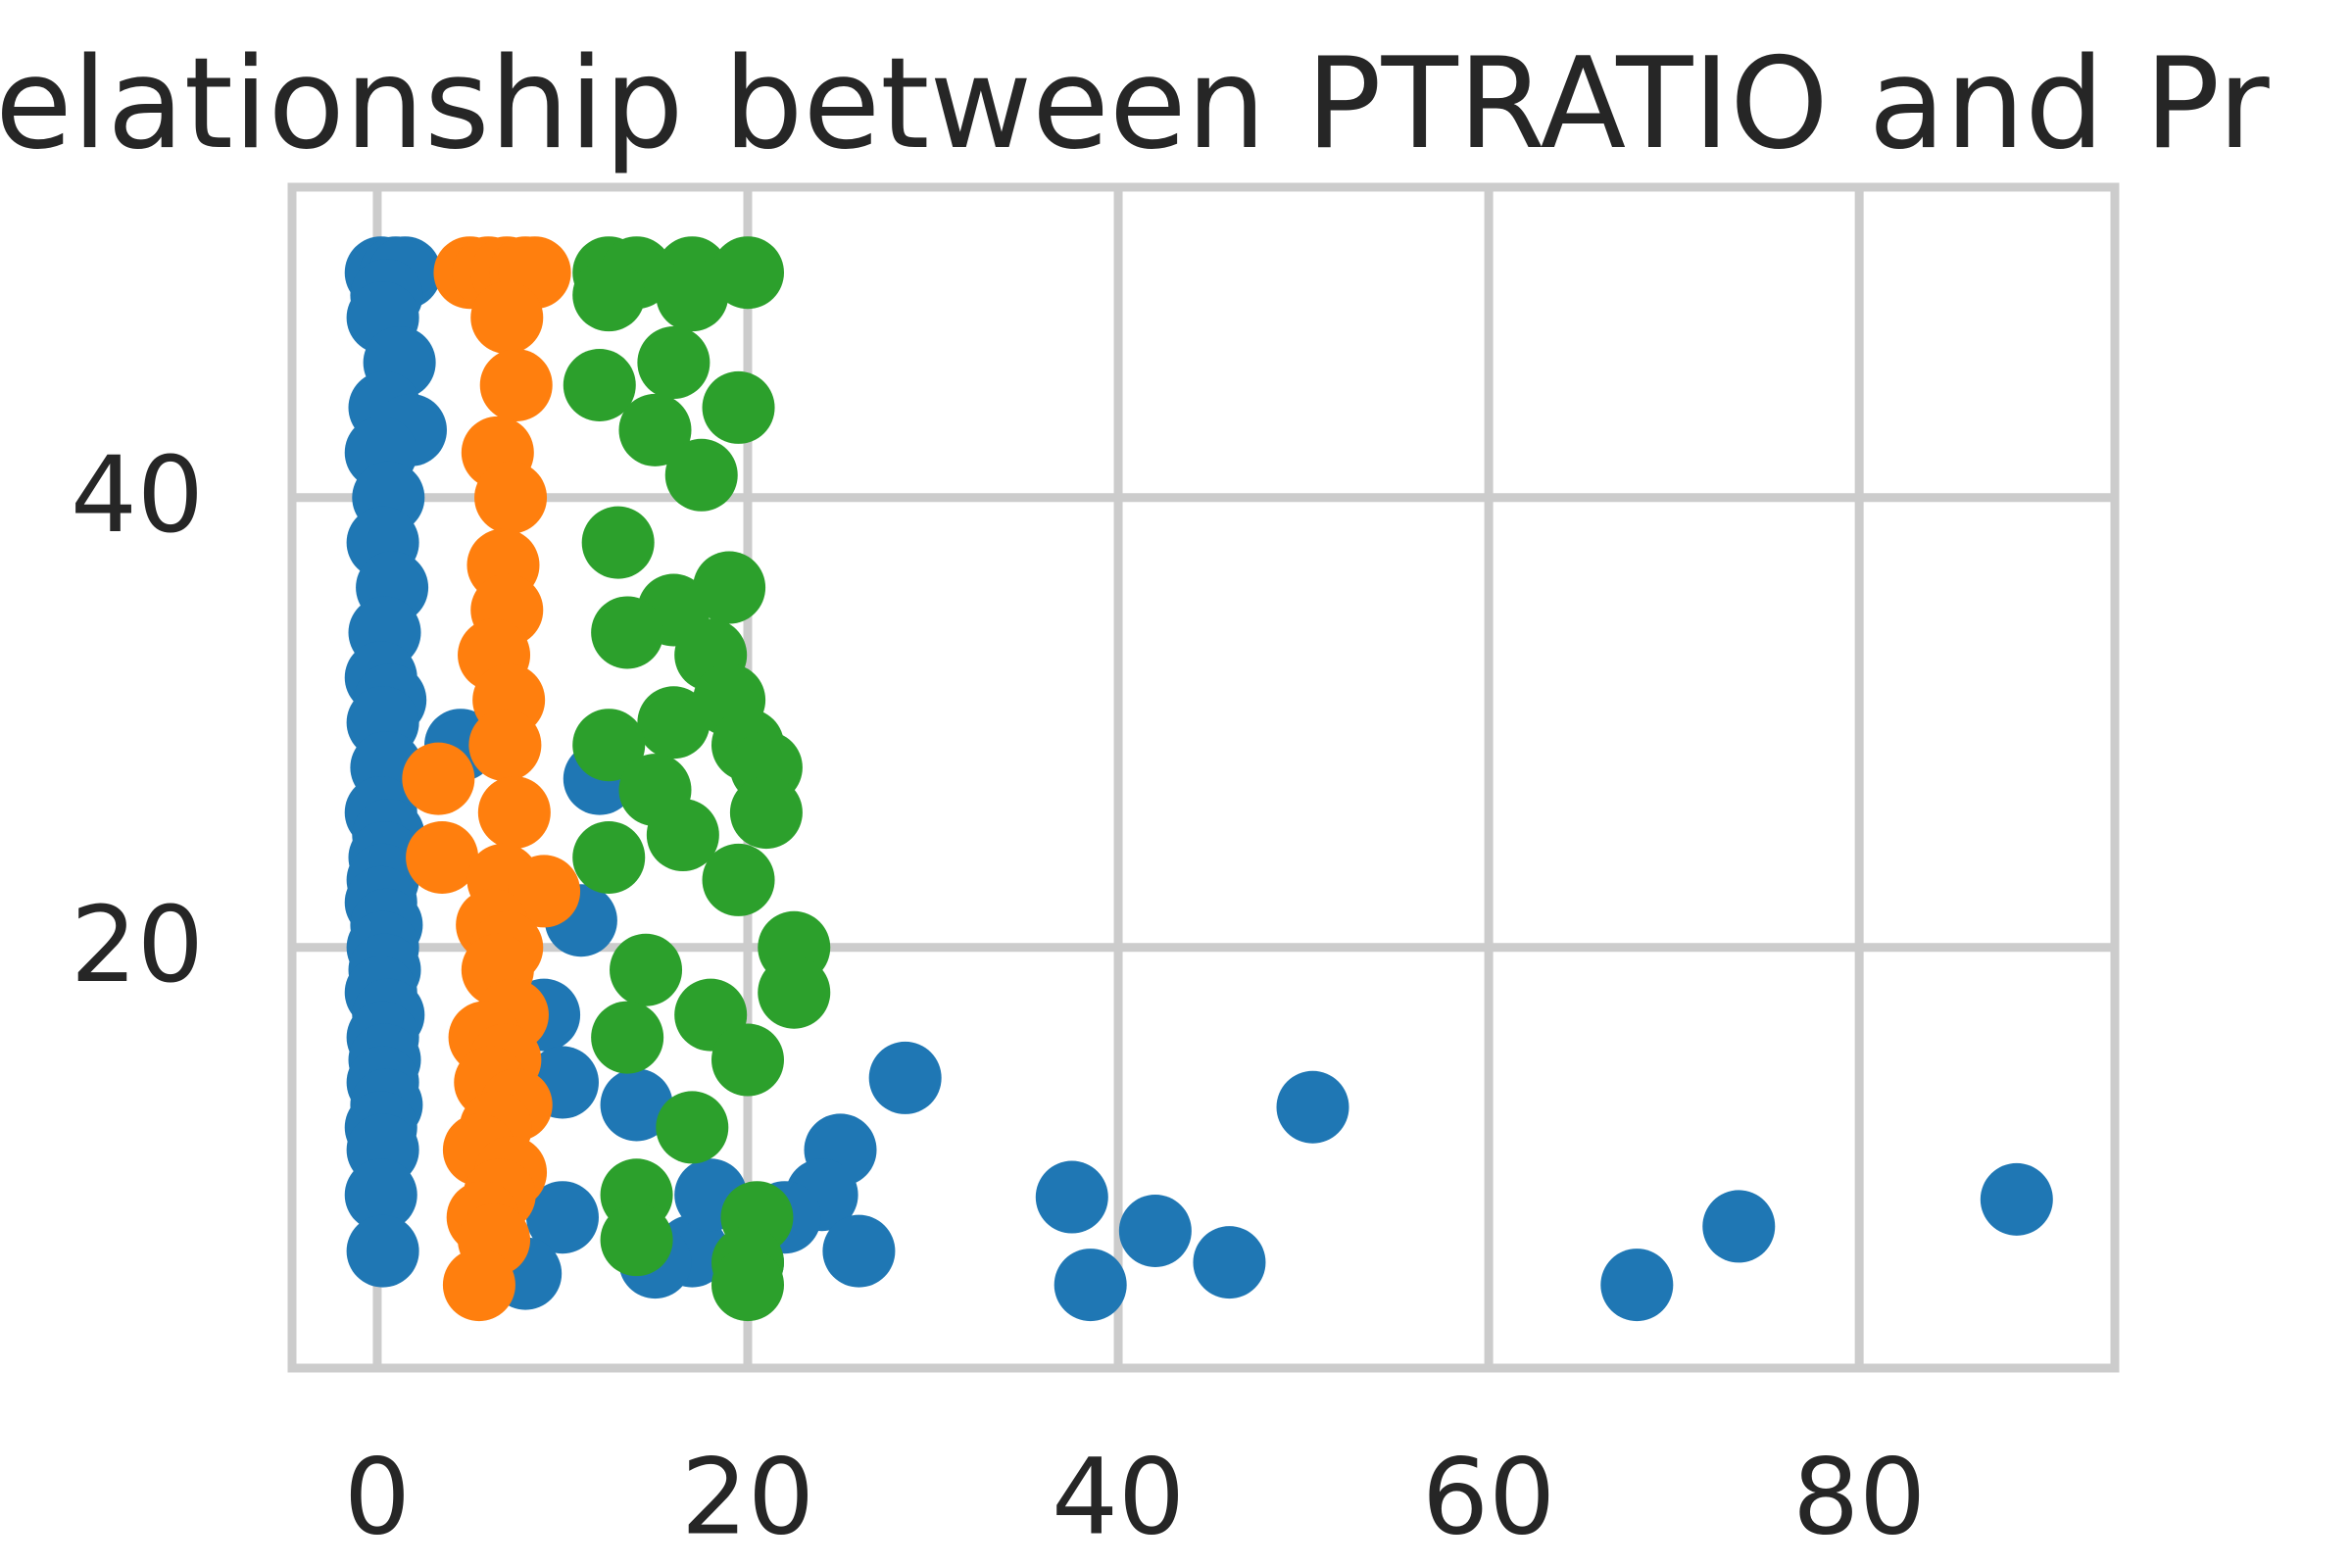  Describe the element at coordinates (137, 945) in the screenshot. I see `y-tick-label: 20` at that location.